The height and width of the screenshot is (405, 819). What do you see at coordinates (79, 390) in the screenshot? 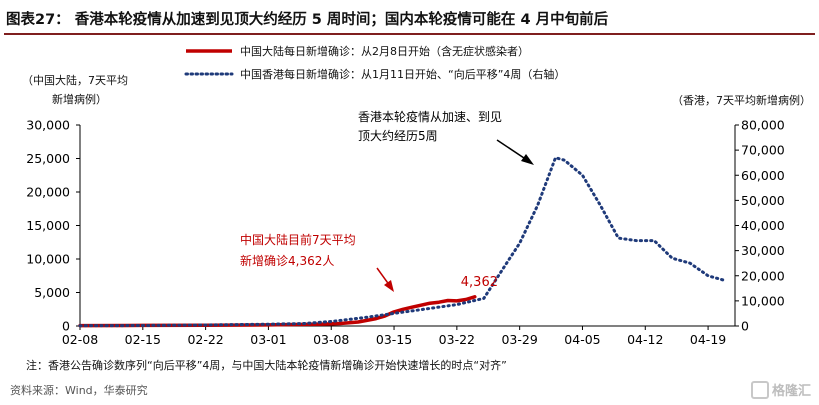
I see `source-line: 资料来源：Wind，华泰研究` at bounding box center [79, 390].